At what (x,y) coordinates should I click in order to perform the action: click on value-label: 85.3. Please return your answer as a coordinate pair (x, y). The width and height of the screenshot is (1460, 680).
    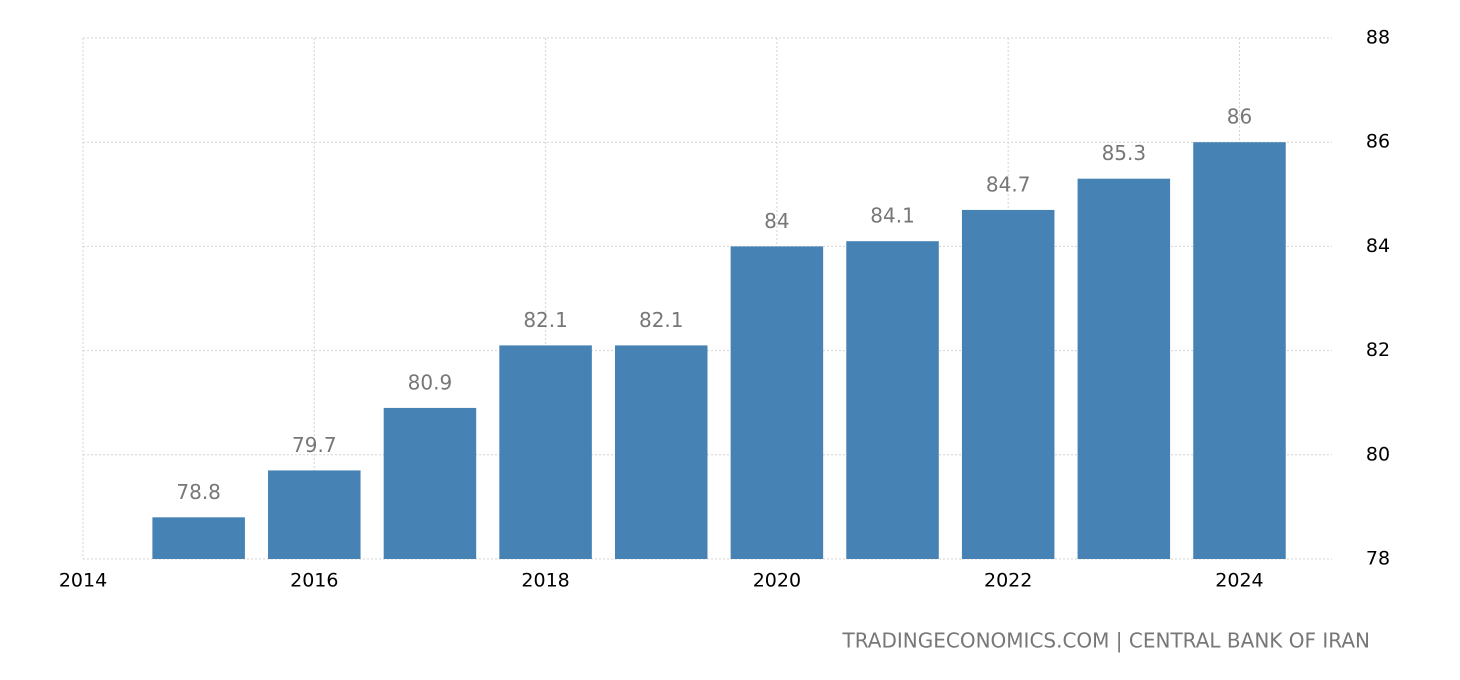
    Looking at the image, I should click on (1124, 153).